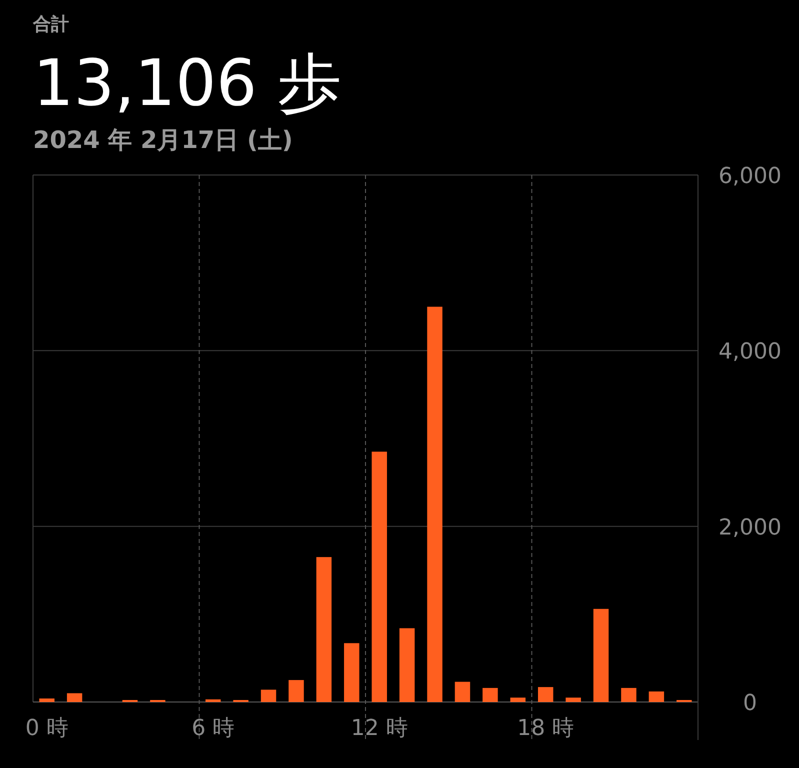  I want to click on chart-title: 合計, so click(50, 24).